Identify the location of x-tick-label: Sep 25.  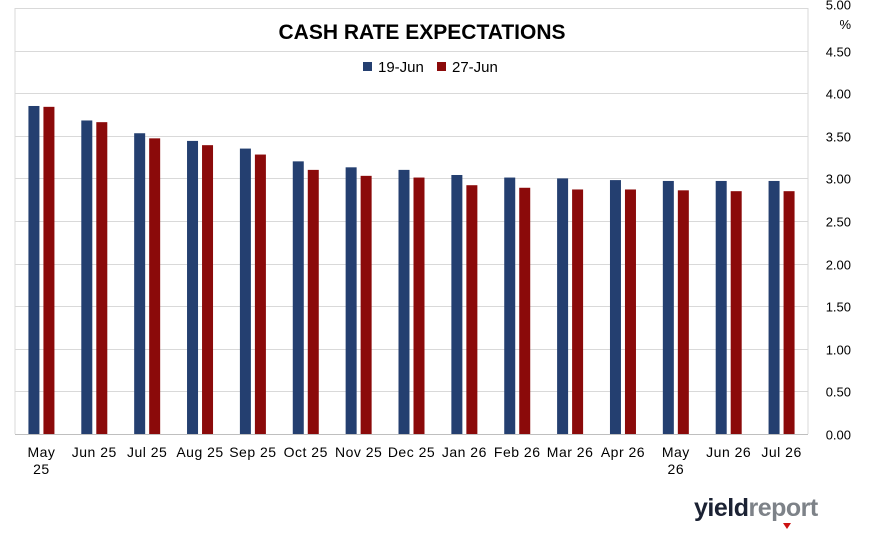
(252, 452).